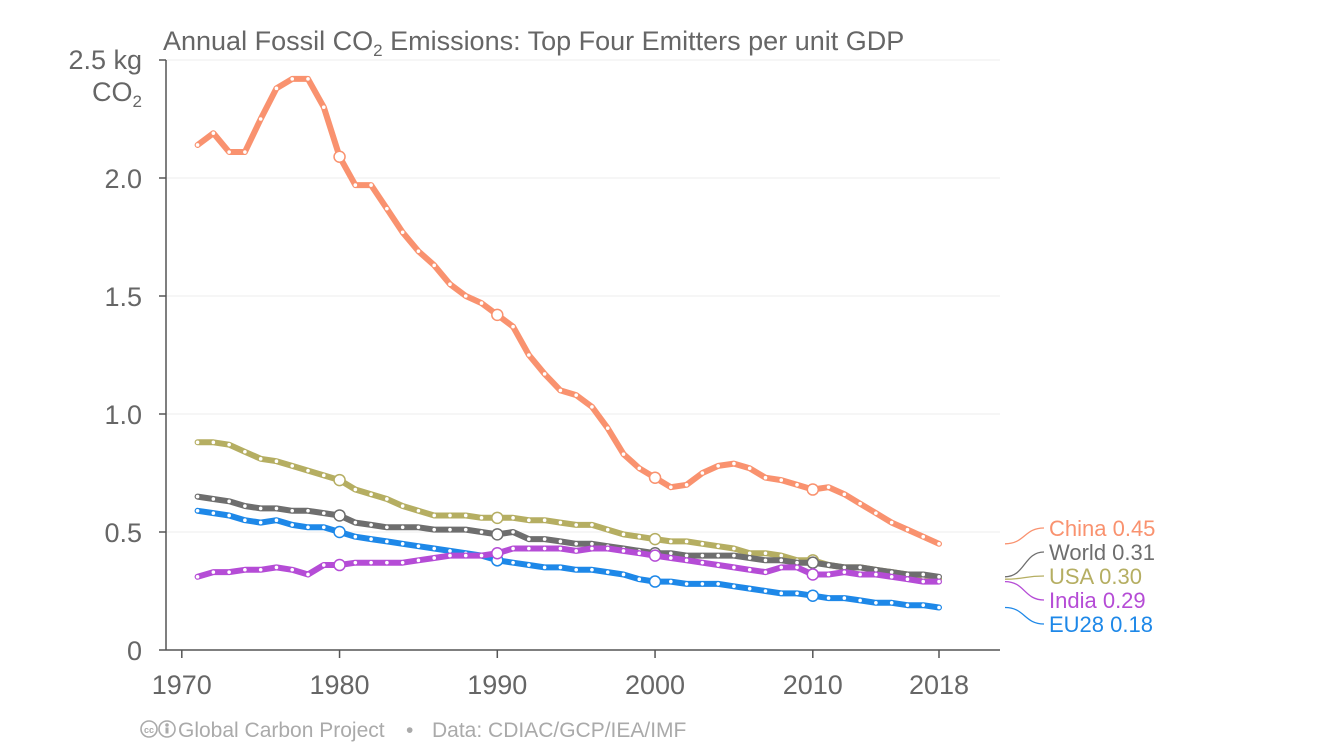 The height and width of the screenshot is (753, 1327). What do you see at coordinates (497, 685) in the screenshot?
I see `x-tick-label: 1990` at bounding box center [497, 685].